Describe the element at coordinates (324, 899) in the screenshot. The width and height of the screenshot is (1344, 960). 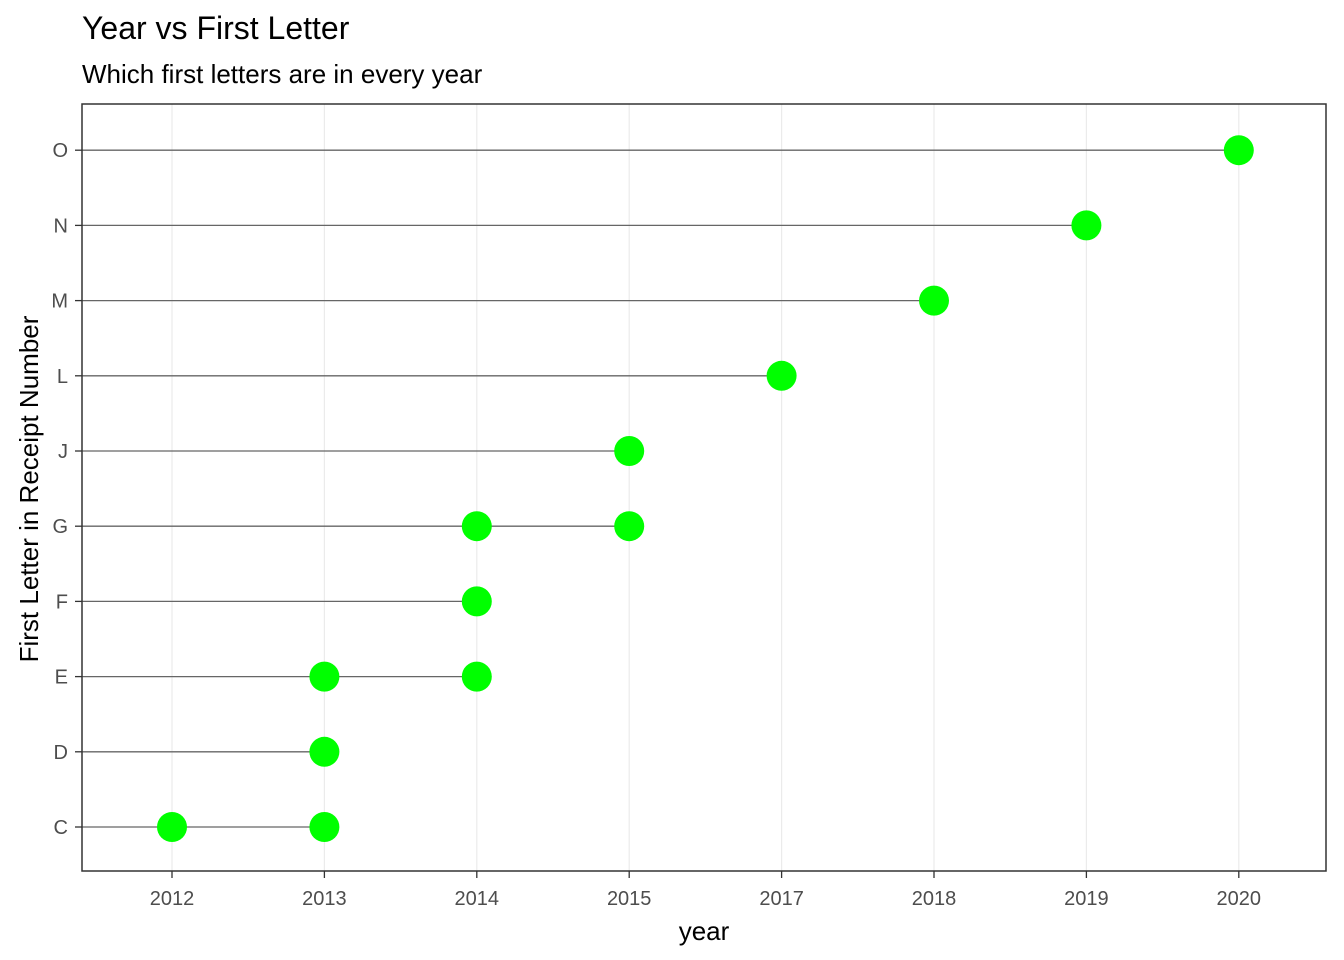
I see `x-tick-label: 2013` at that location.